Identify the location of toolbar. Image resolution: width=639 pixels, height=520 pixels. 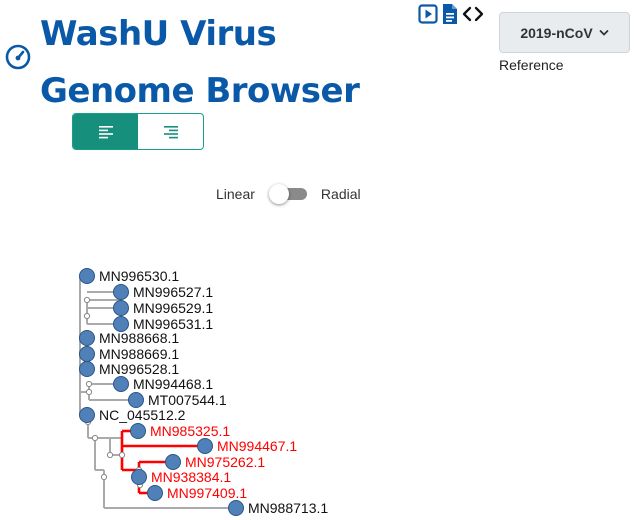
(451, 16).